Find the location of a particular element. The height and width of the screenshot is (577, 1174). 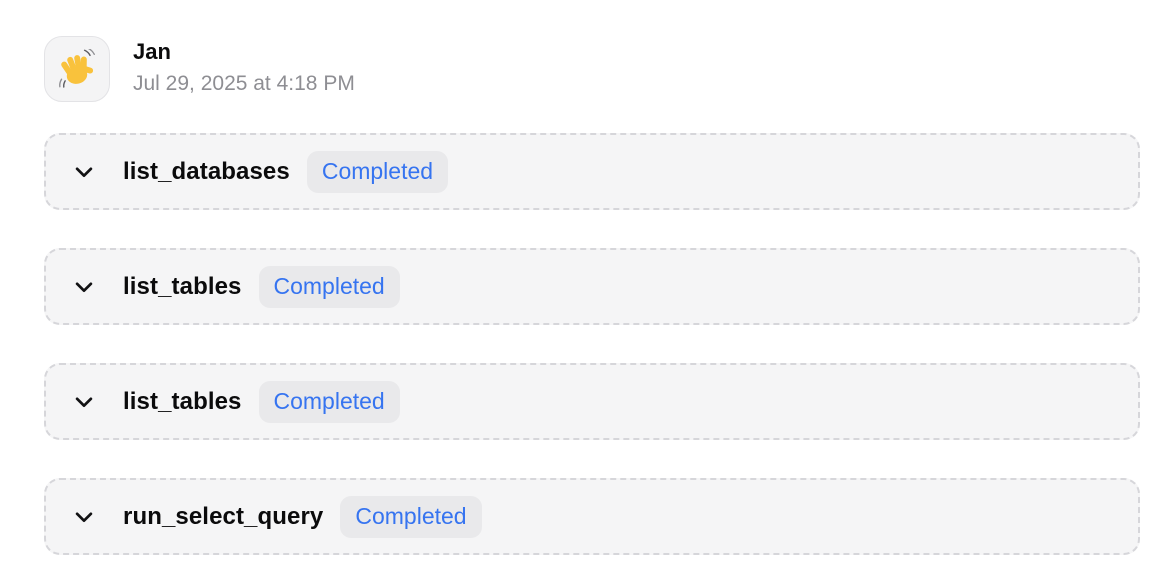

message-header: Jan Jul 29, 2025 at 4:18 PM is located at coordinates (592, 69).